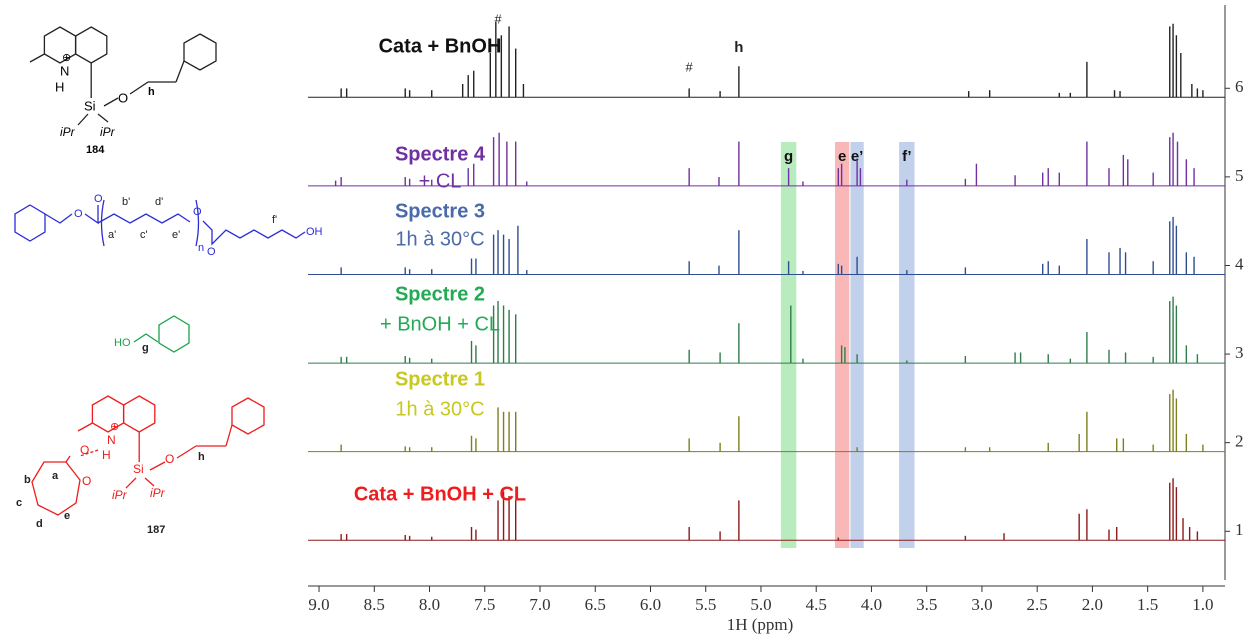 The image size is (1255, 642). I want to click on compound-number: 184, so click(95, 150).